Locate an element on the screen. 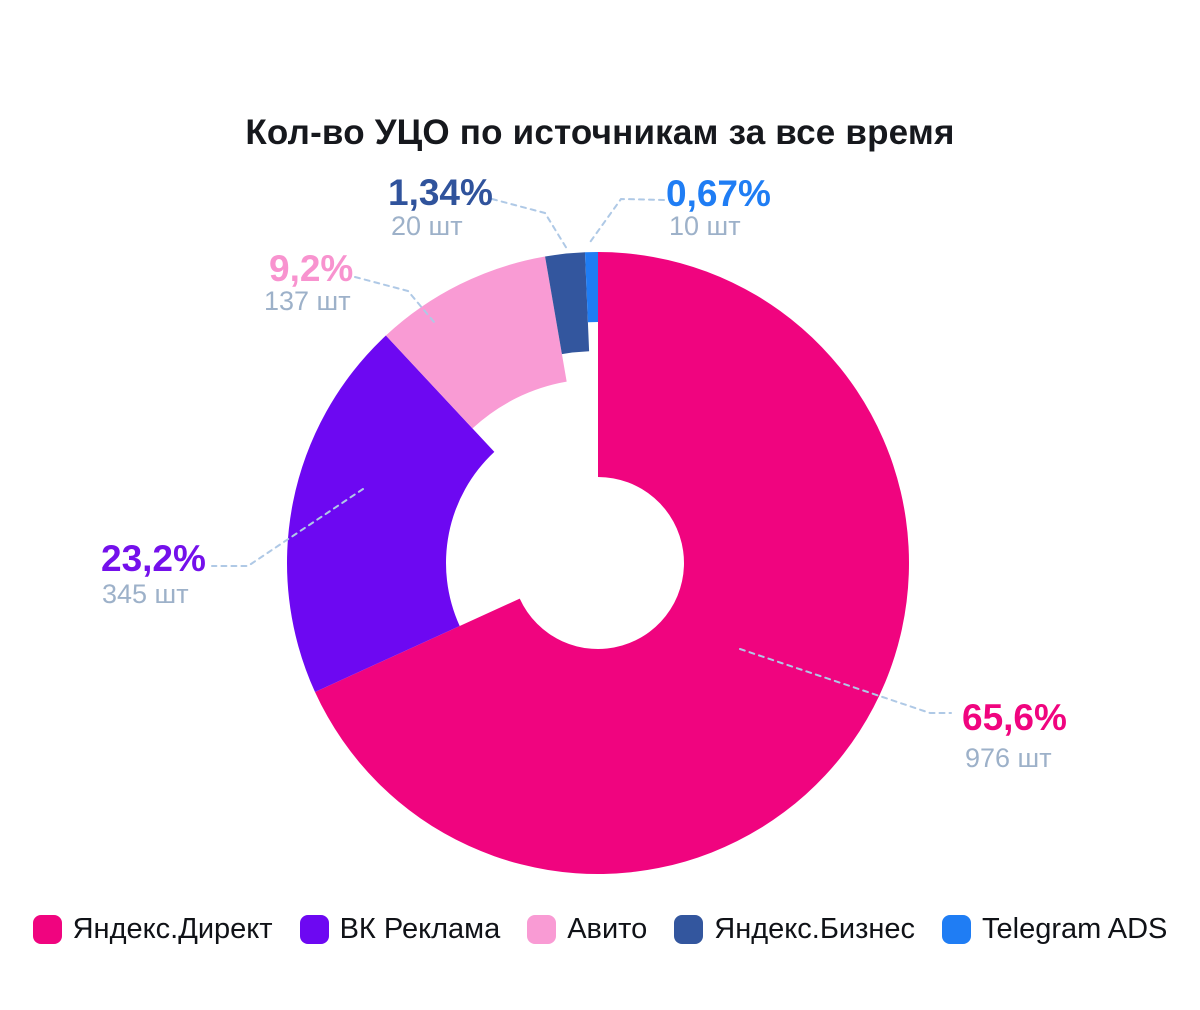 This screenshot has width=1200, height=1010. count-label-yandex-direct: 976 шт is located at coordinates (1008, 758).